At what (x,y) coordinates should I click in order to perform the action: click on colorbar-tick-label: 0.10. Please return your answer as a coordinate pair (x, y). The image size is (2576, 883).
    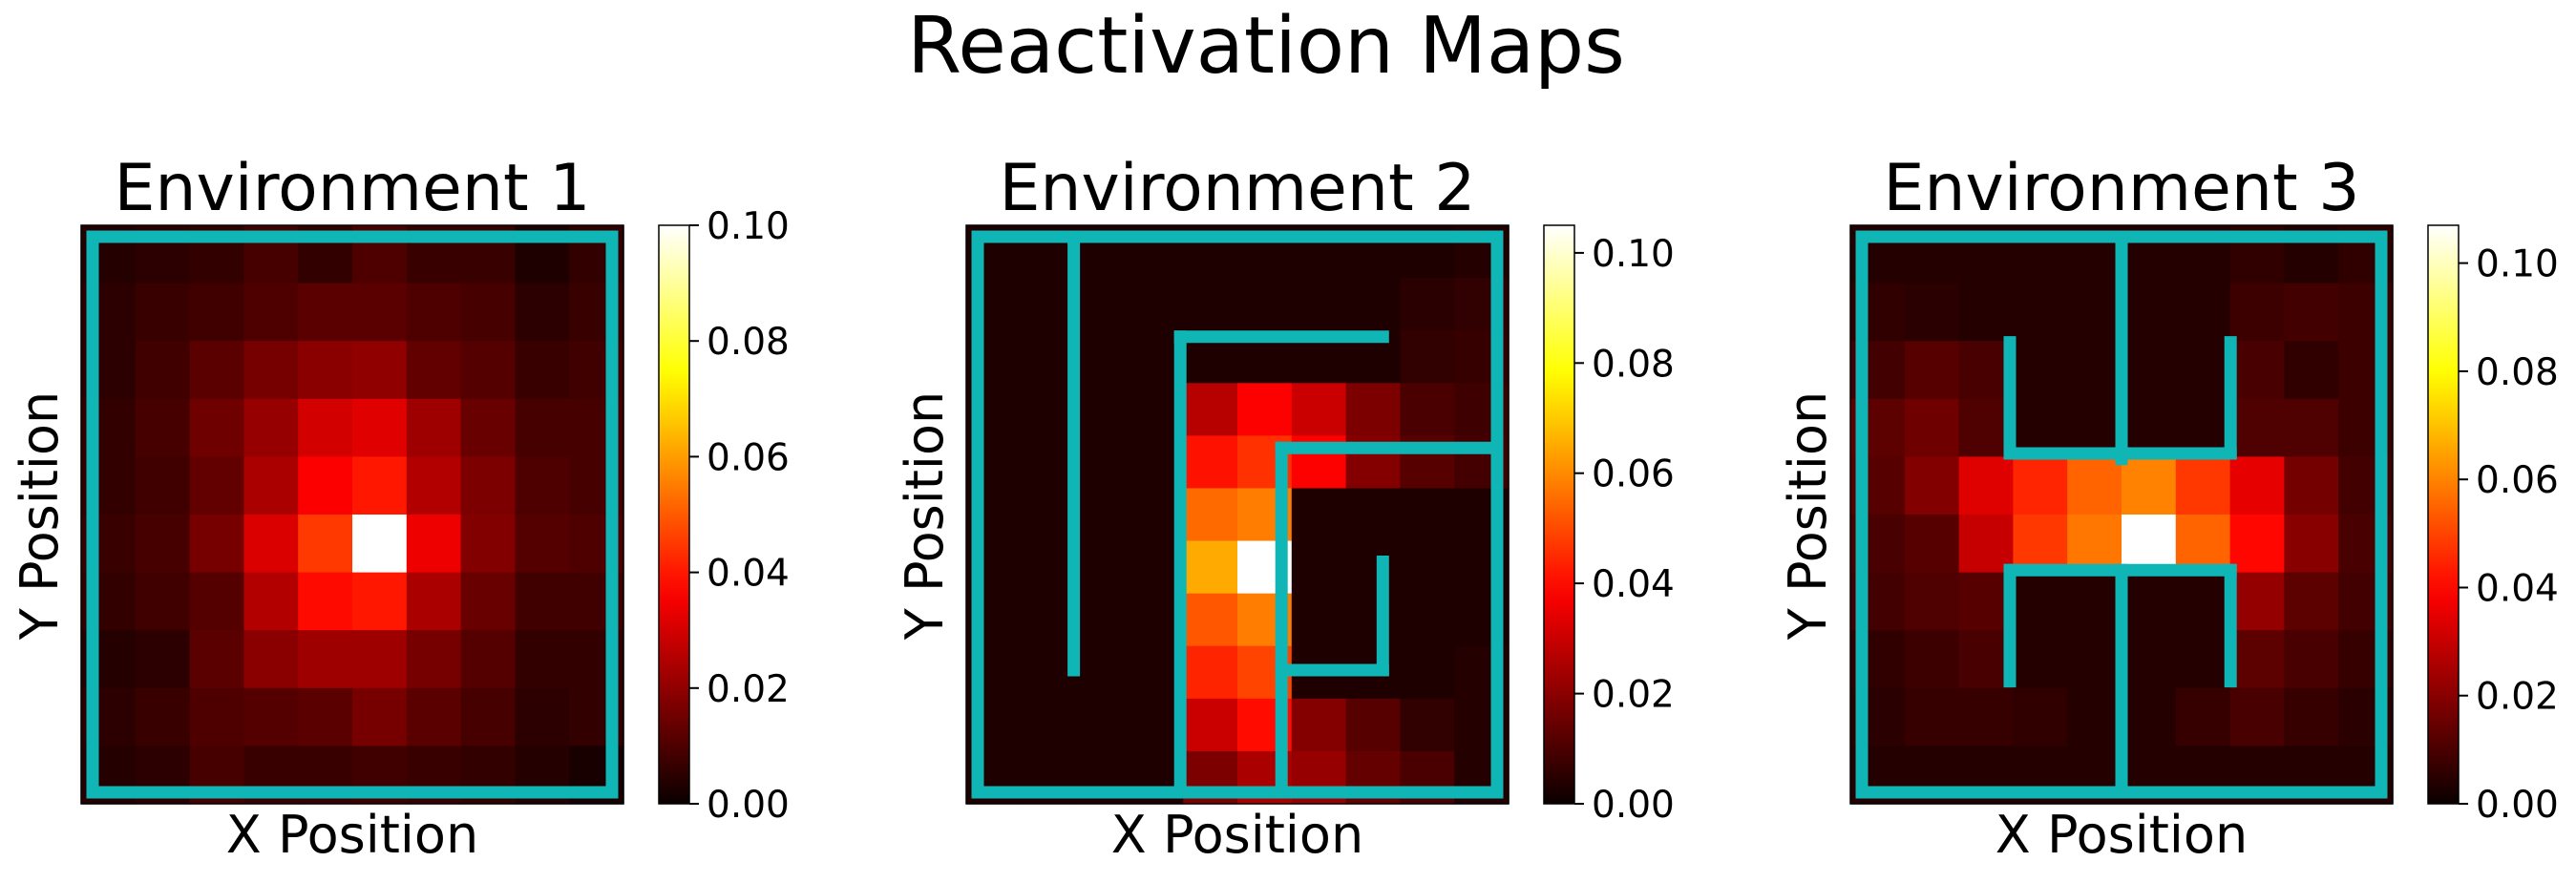
    Looking at the image, I should click on (2517, 264).